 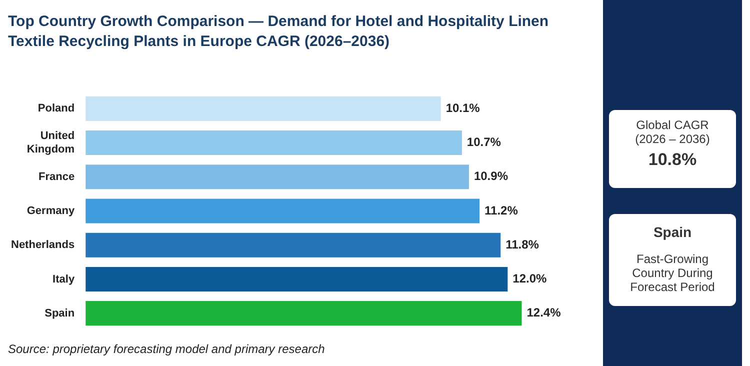 I want to click on data-label: 10.9%, so click(x=491, y=176).